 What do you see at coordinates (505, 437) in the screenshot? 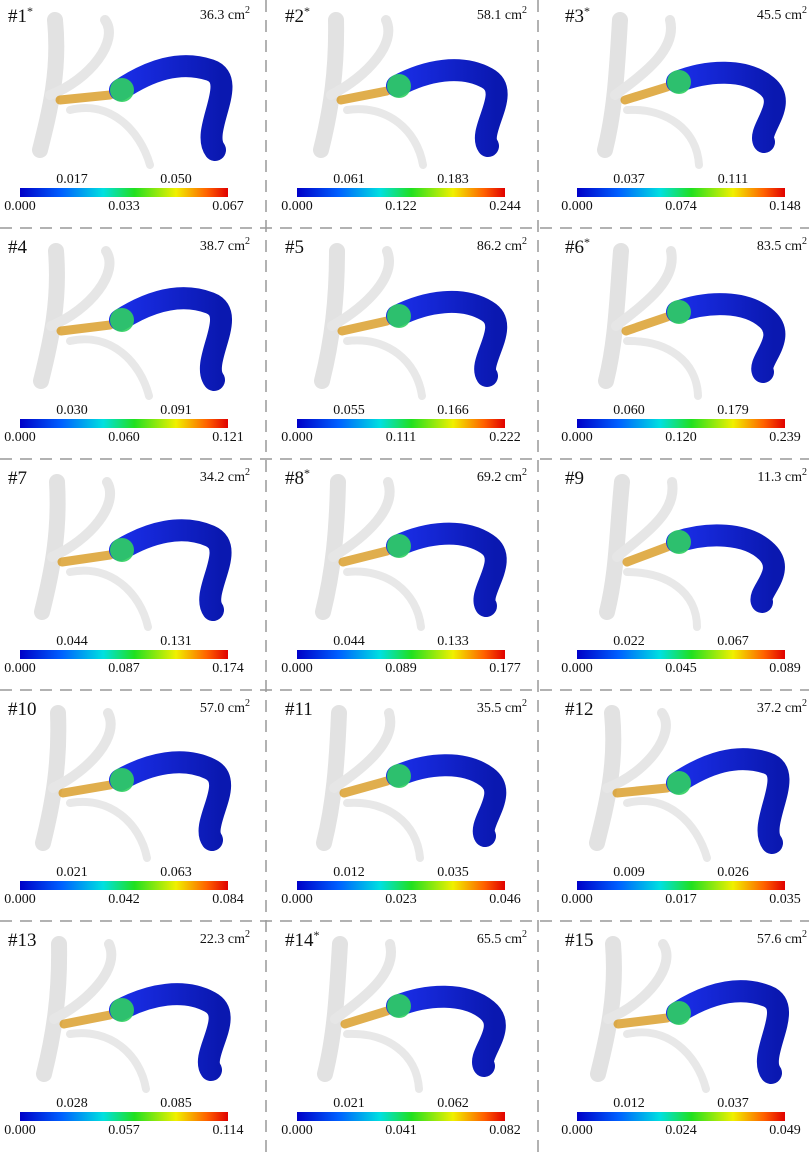
I see `colorbar-tick-bottom: 0.222` at bounding box center [505, 437].